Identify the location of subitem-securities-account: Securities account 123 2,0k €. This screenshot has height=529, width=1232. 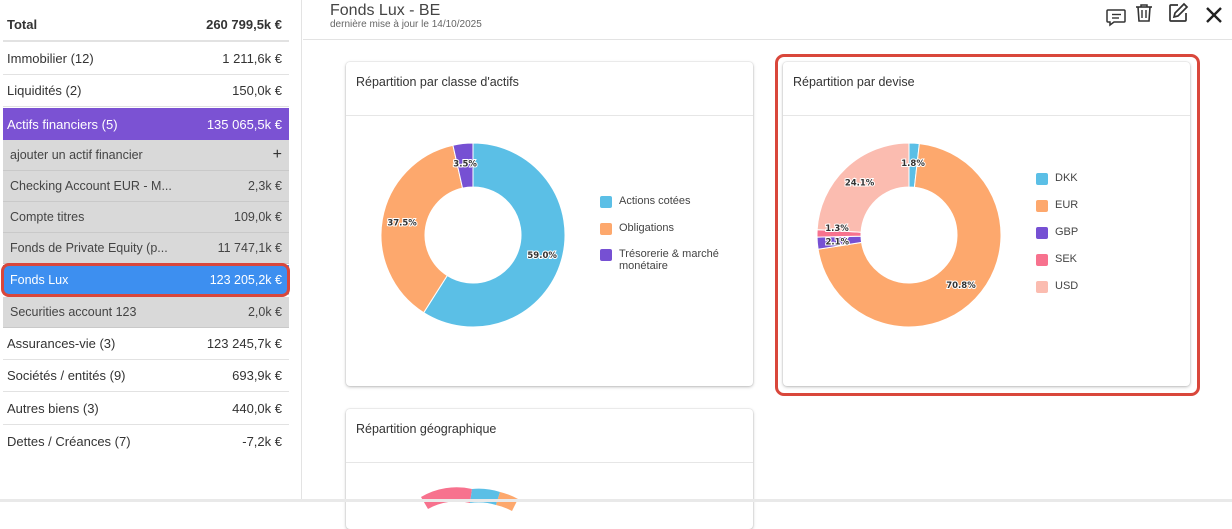
(146, 312).